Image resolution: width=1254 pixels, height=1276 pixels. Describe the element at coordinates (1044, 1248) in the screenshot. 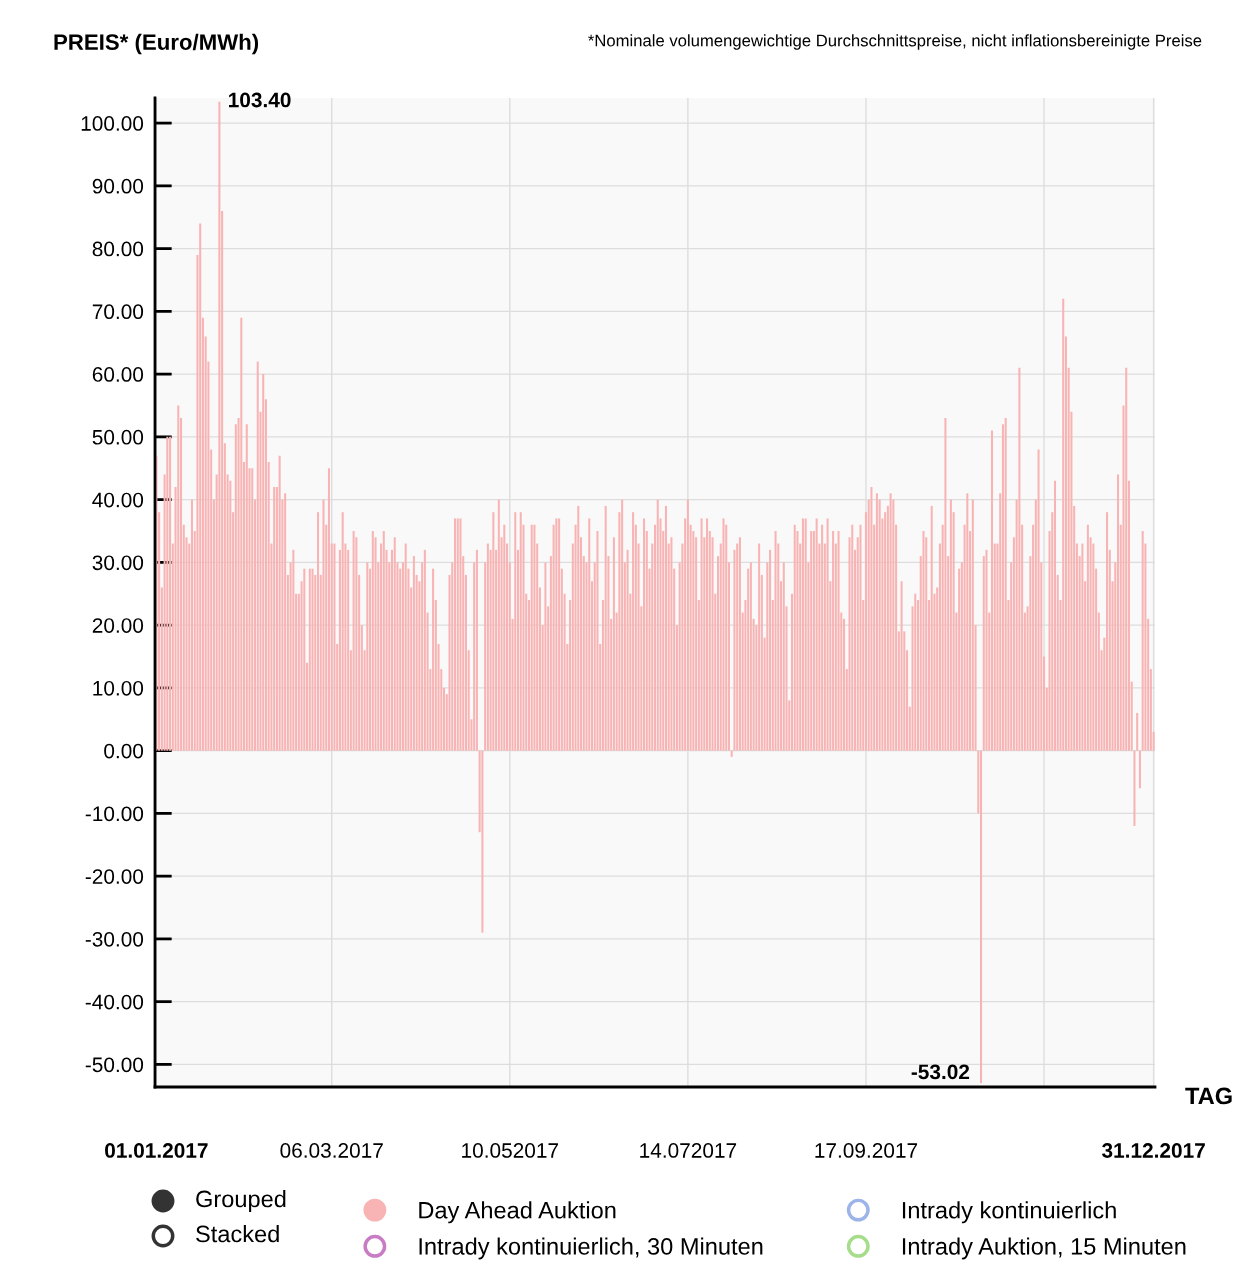

I see `legend-label: Intrady Auktion, 15 Minuten` at that location.